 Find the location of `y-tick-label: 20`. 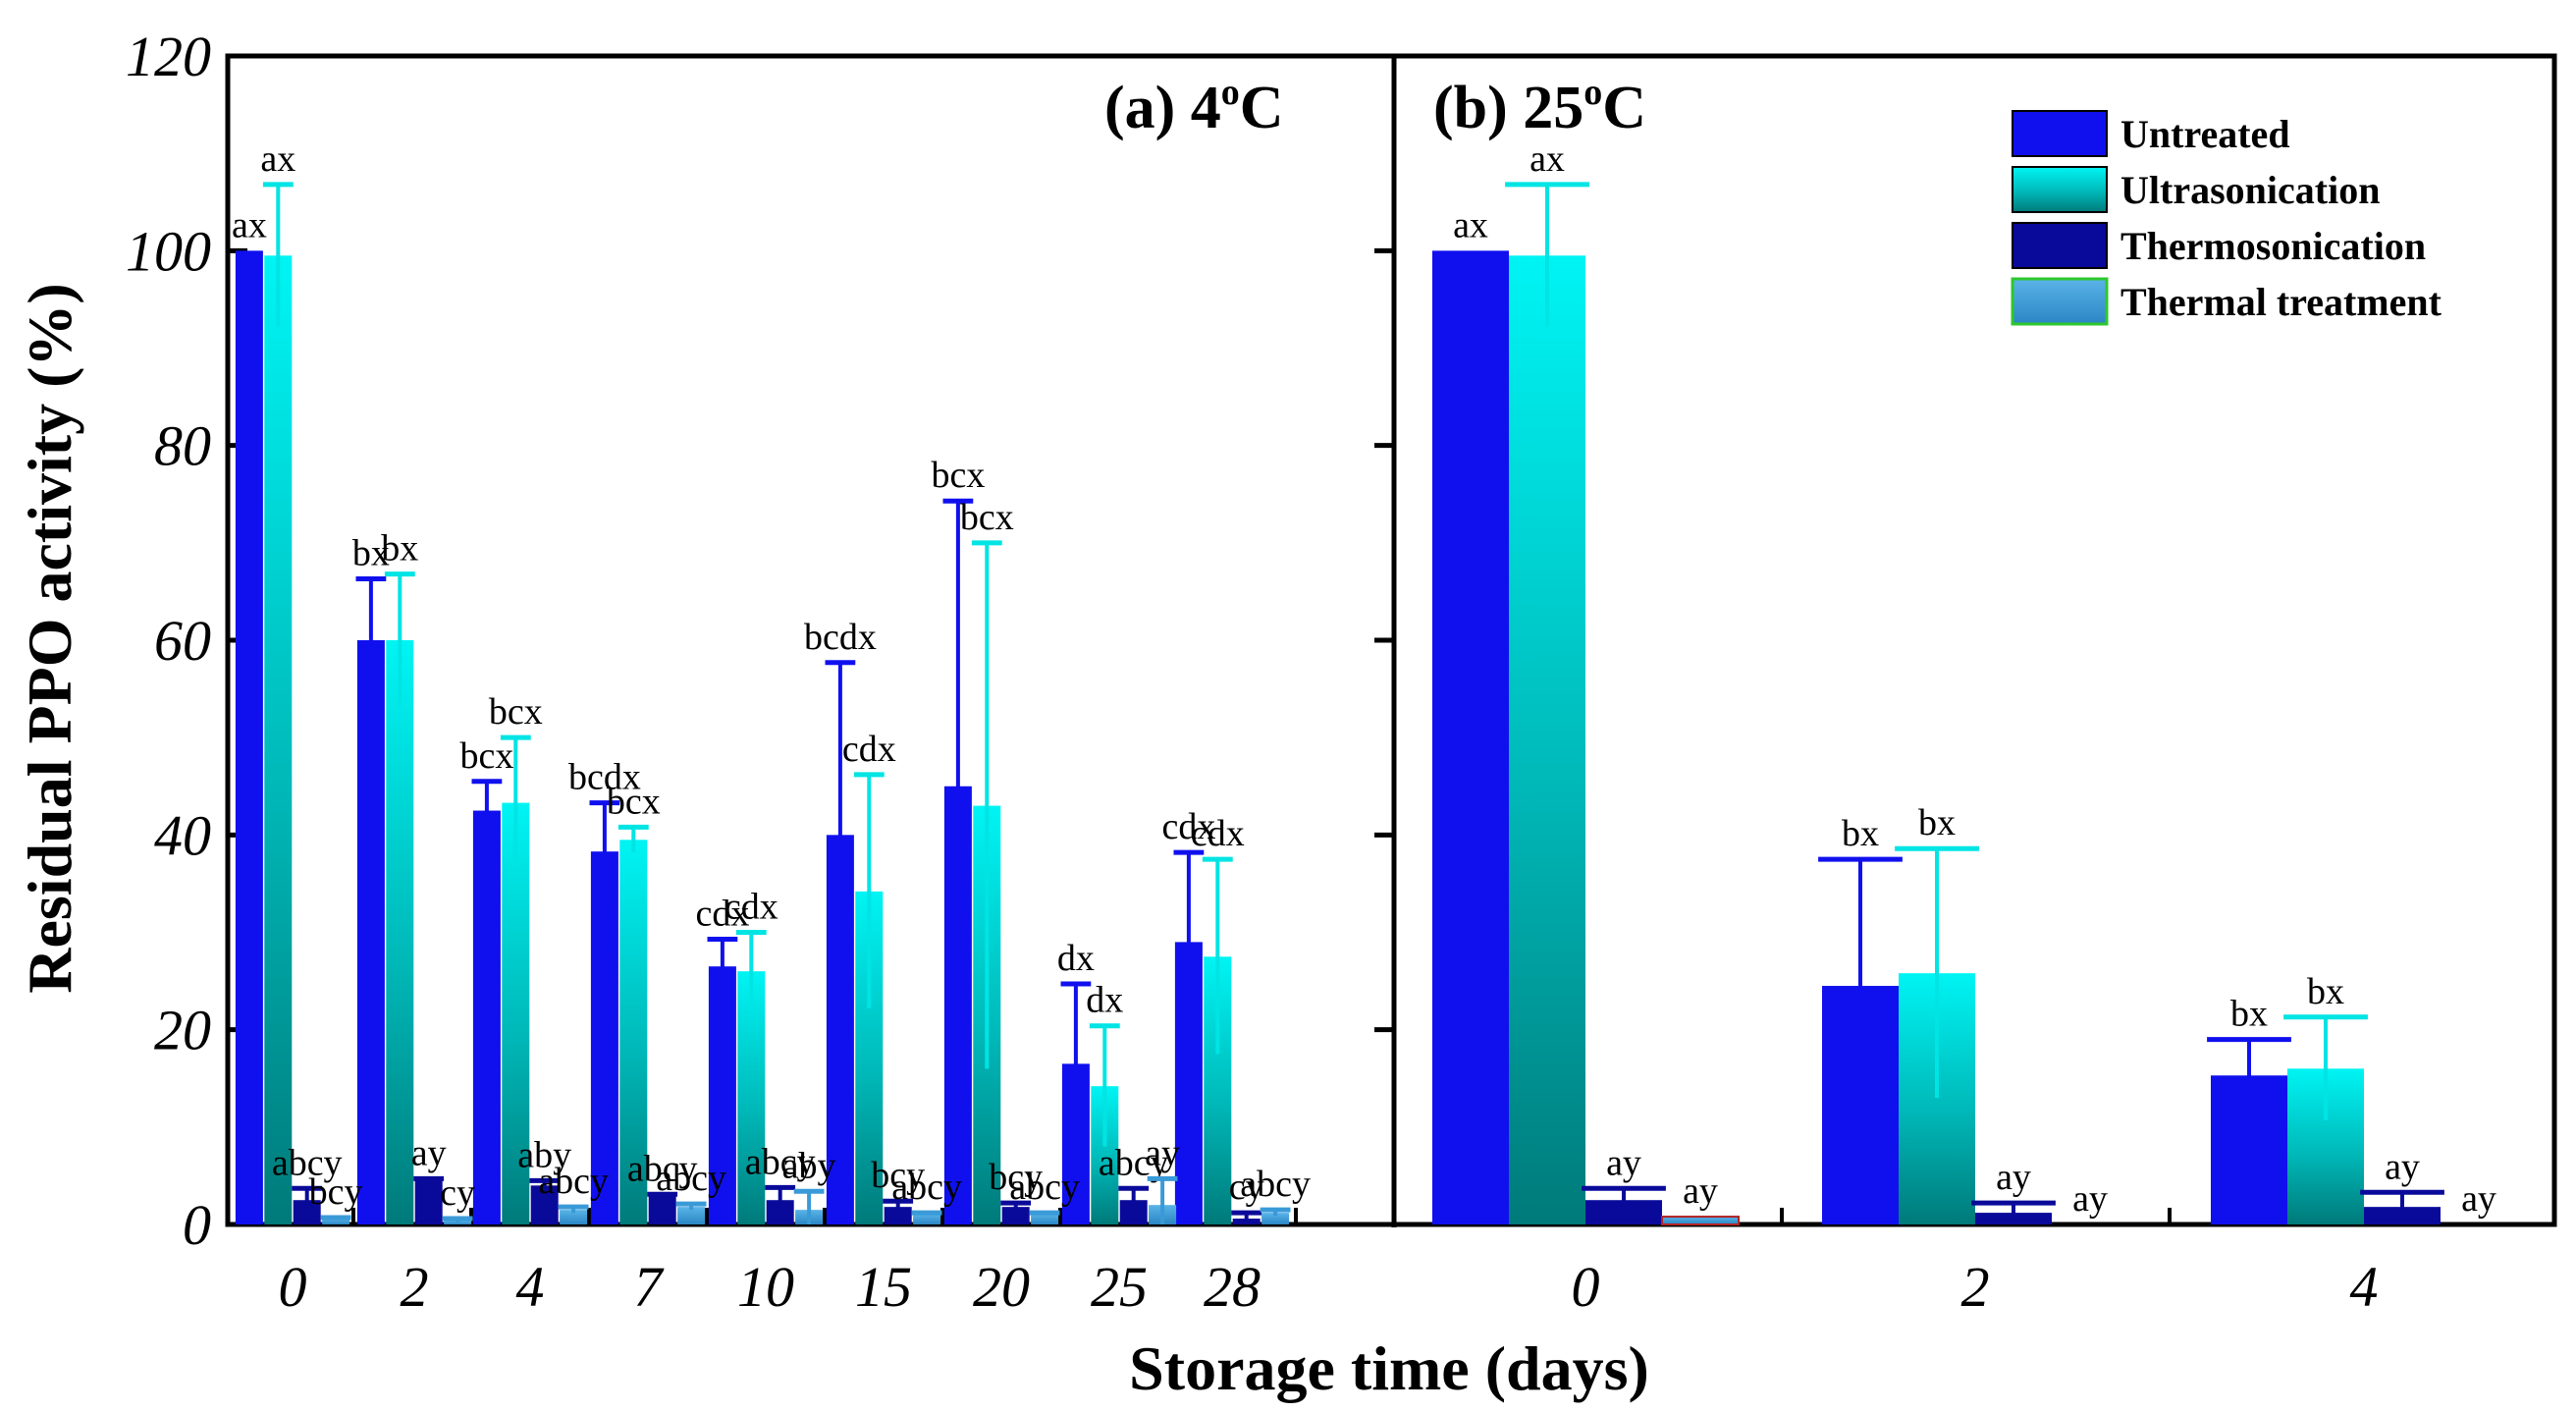

y-tick-label: 20 is located at coordinates (182, 1030).